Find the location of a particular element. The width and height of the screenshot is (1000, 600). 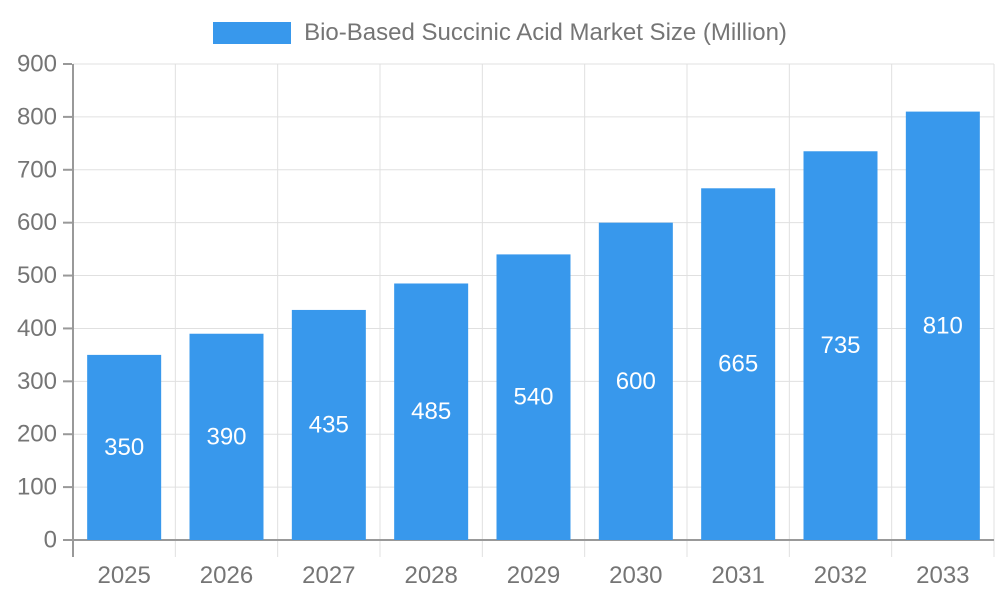

legend-swatch-icon is located at coordinates (252, 33).